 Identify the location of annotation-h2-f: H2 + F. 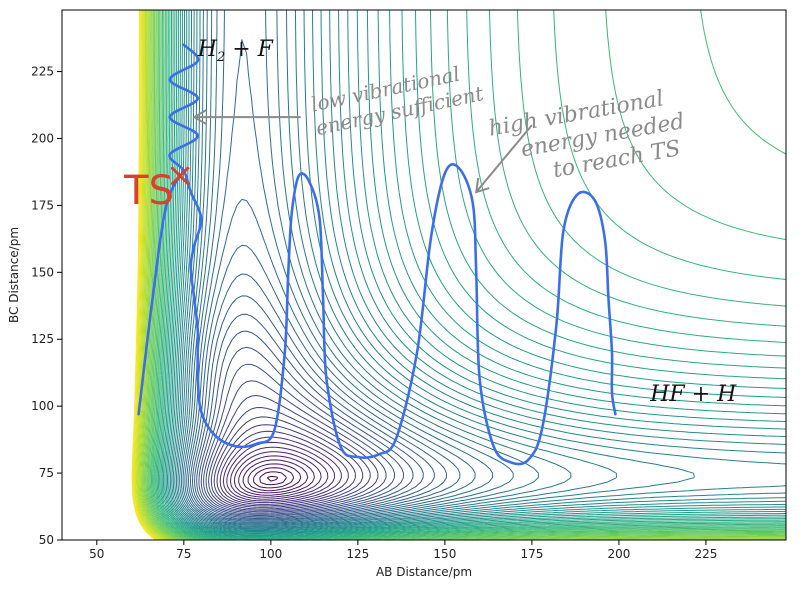
(235, 51).